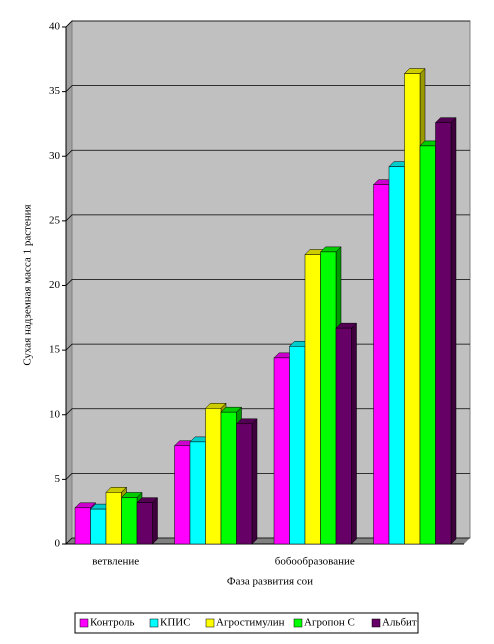 Image resolution: width=494 pixels, height=644 pixels. What do you see at coordinates (268, 541) in the screenshot?
I see `floor` at bounding box center [268, 541].